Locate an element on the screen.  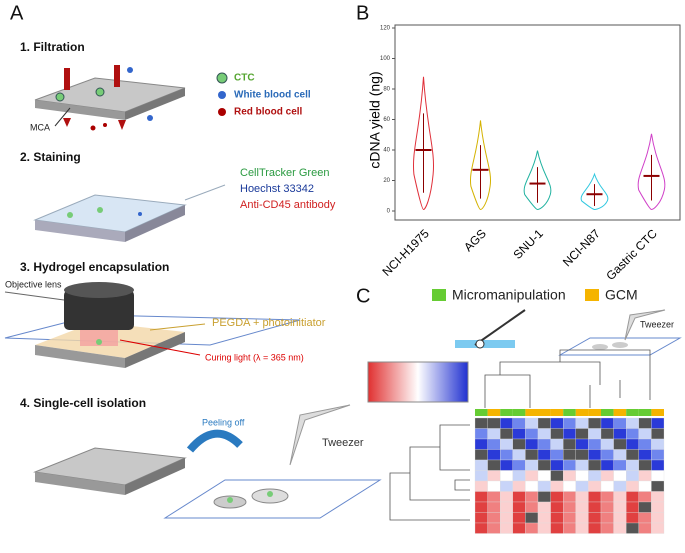
legend-label: Red blood cell is located at coordinates (268, 112).